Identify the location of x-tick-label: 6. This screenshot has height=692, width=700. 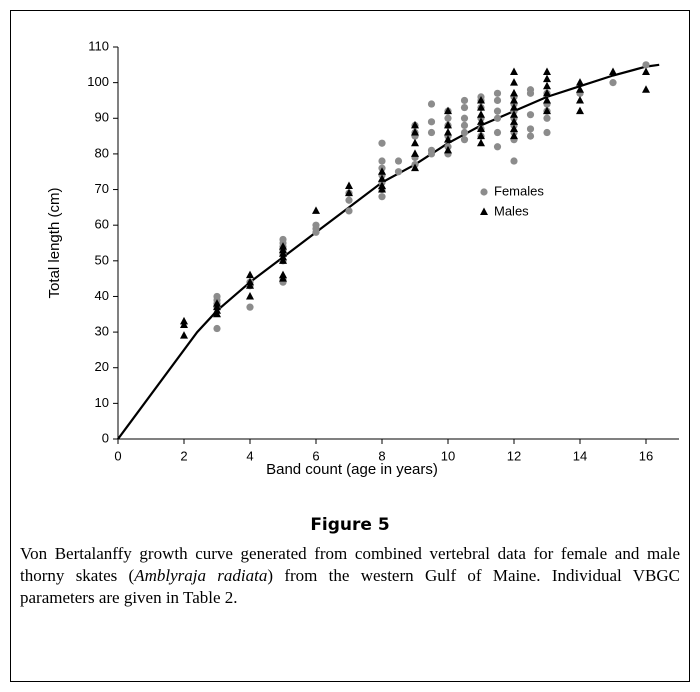
(315, 455).